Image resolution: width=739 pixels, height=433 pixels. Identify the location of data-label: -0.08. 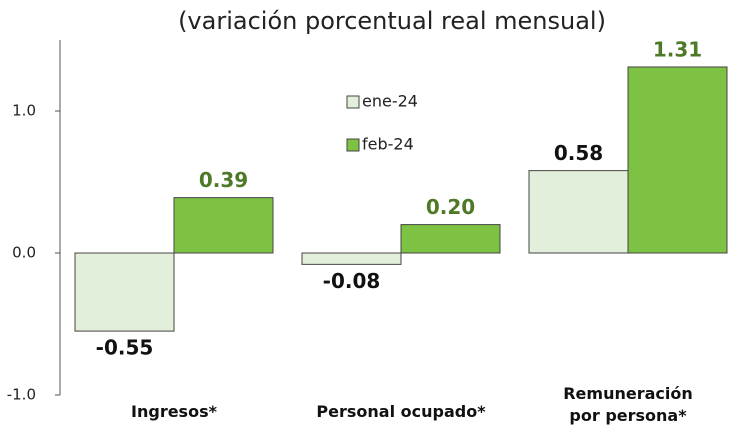
(352, 281).